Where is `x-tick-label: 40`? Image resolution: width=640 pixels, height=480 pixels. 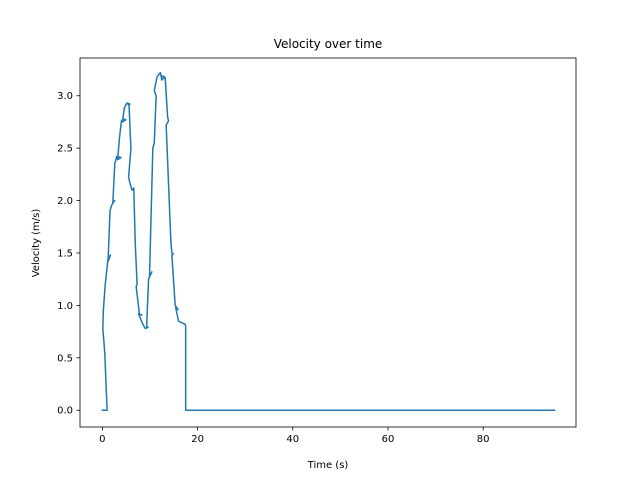 x-tick-label: 40 is located at coordinates (292, 439).